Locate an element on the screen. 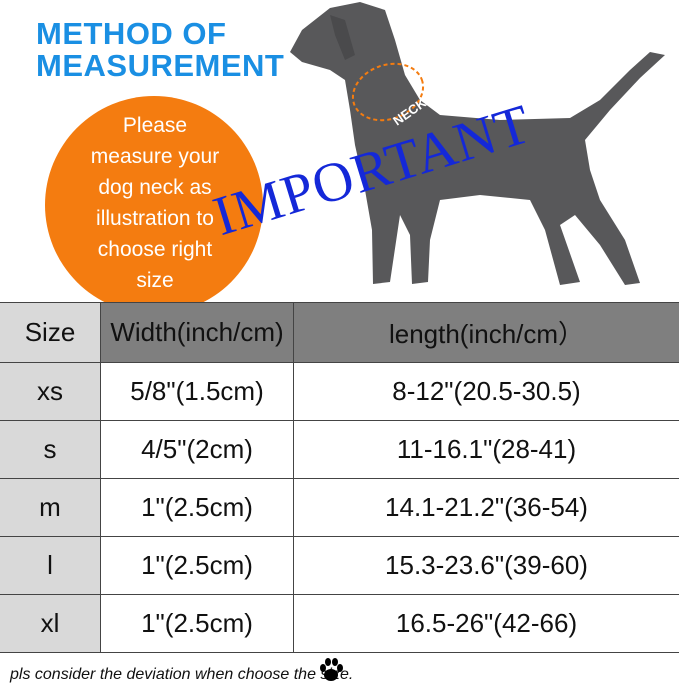  cell-size: xs is located at coordinates (50, 391).